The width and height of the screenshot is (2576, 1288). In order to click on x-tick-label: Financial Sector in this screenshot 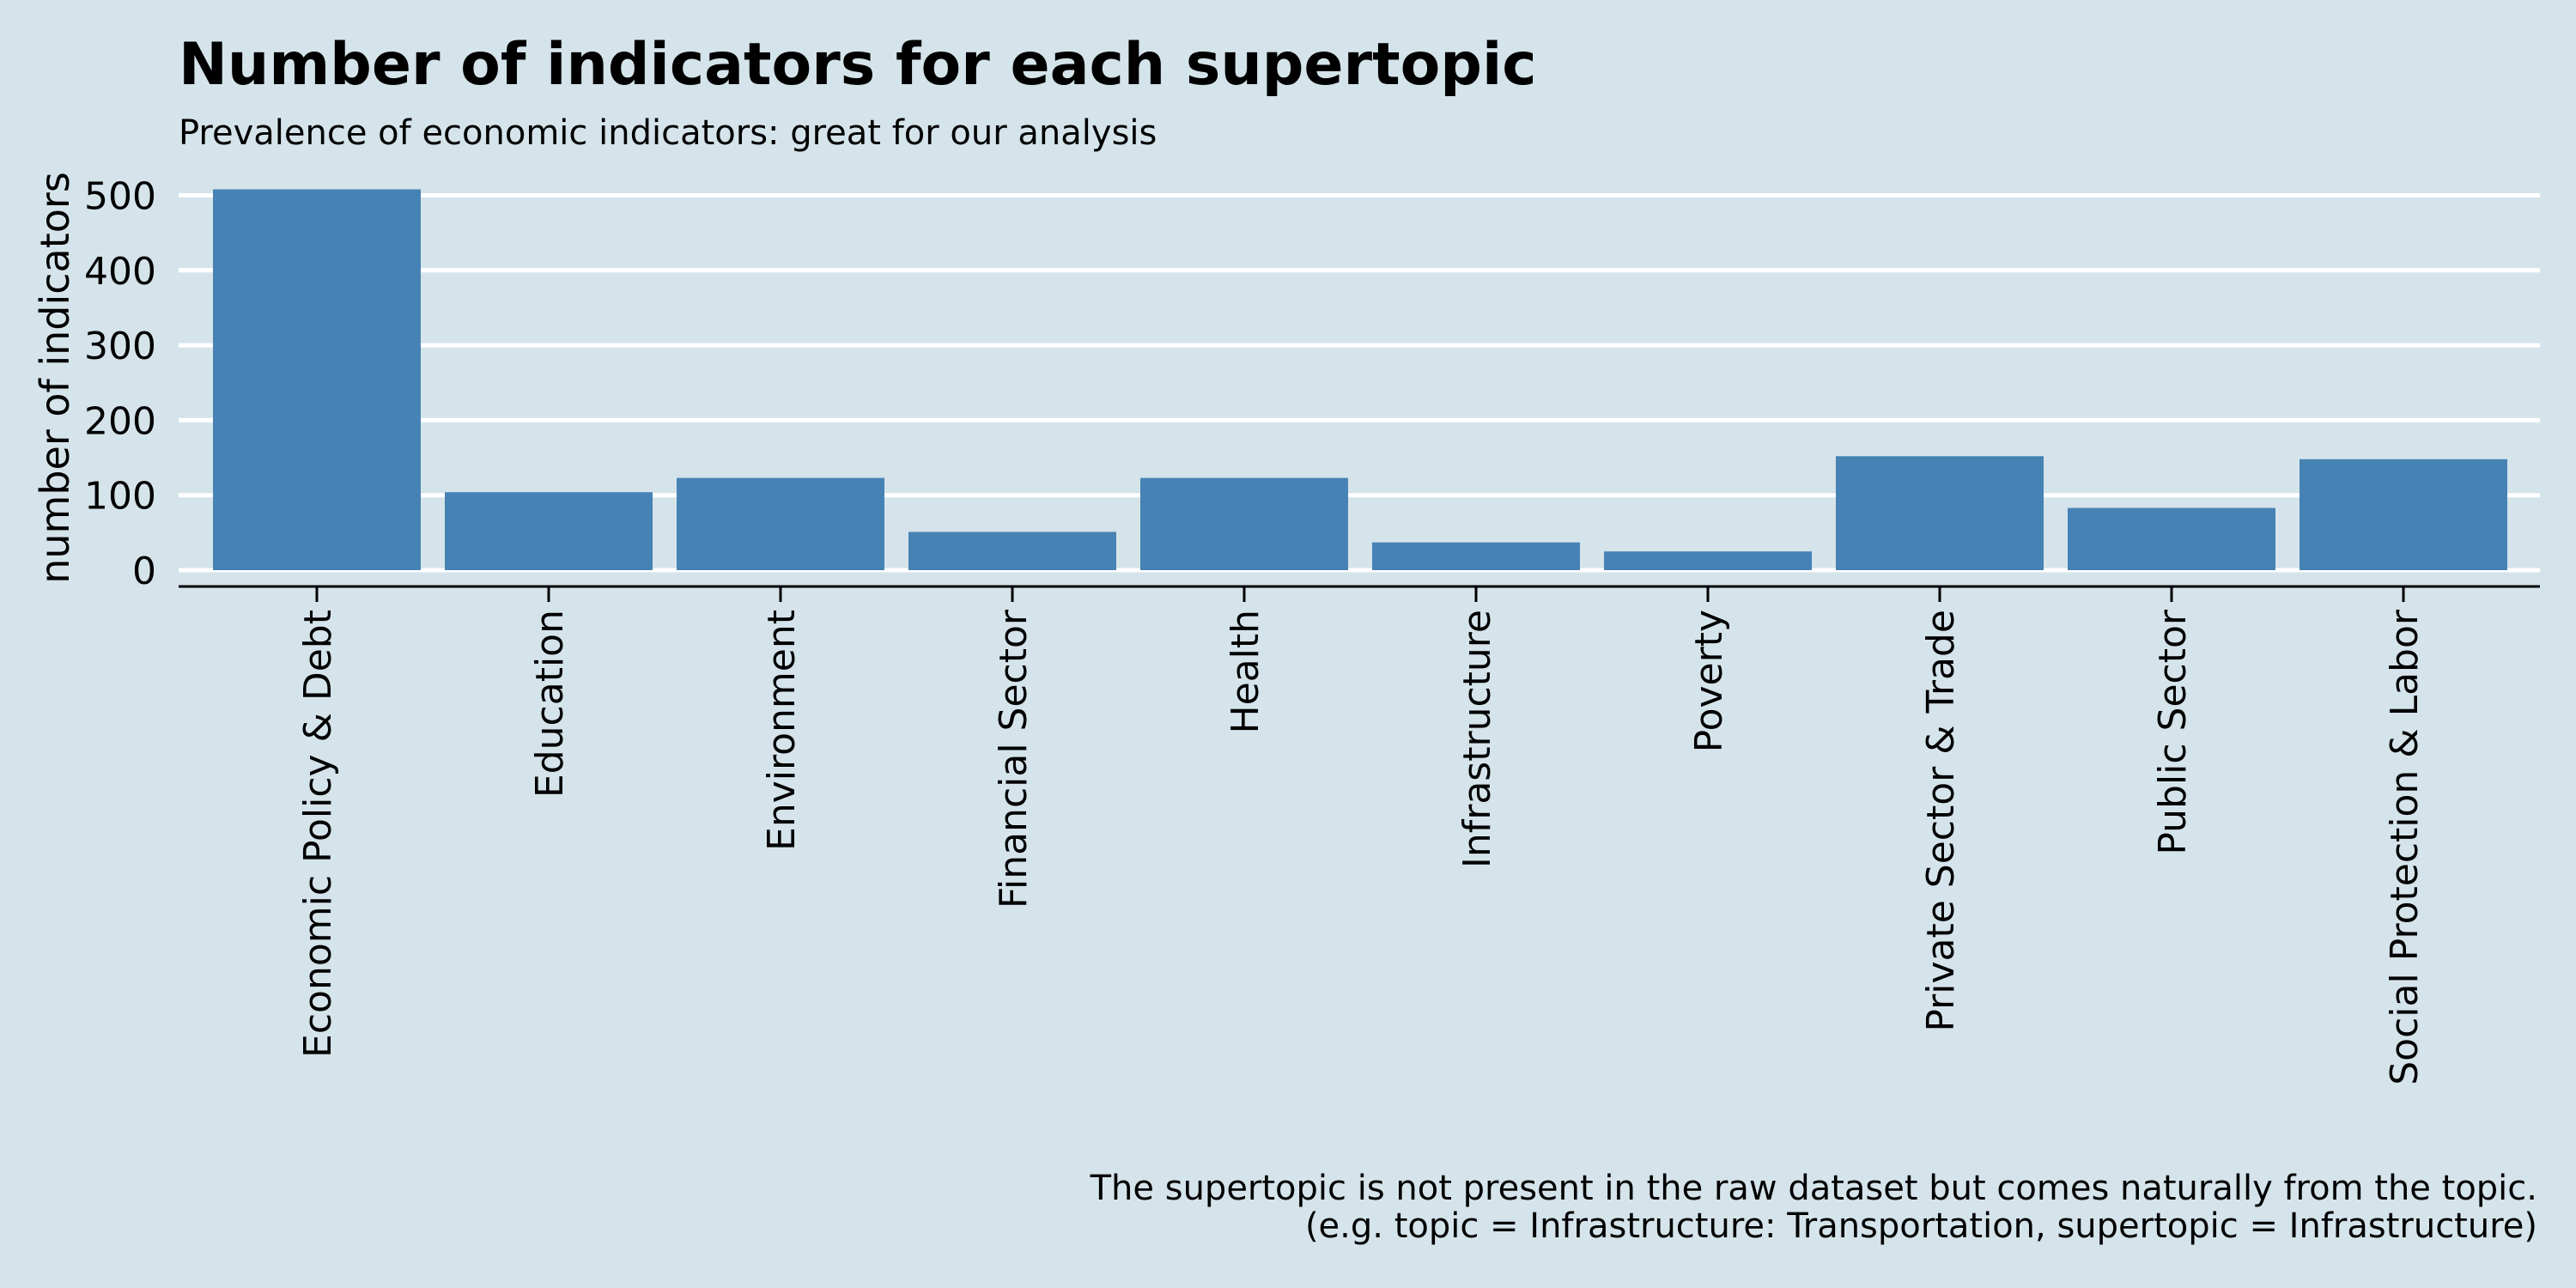, I will do `click(1014, 759)`.